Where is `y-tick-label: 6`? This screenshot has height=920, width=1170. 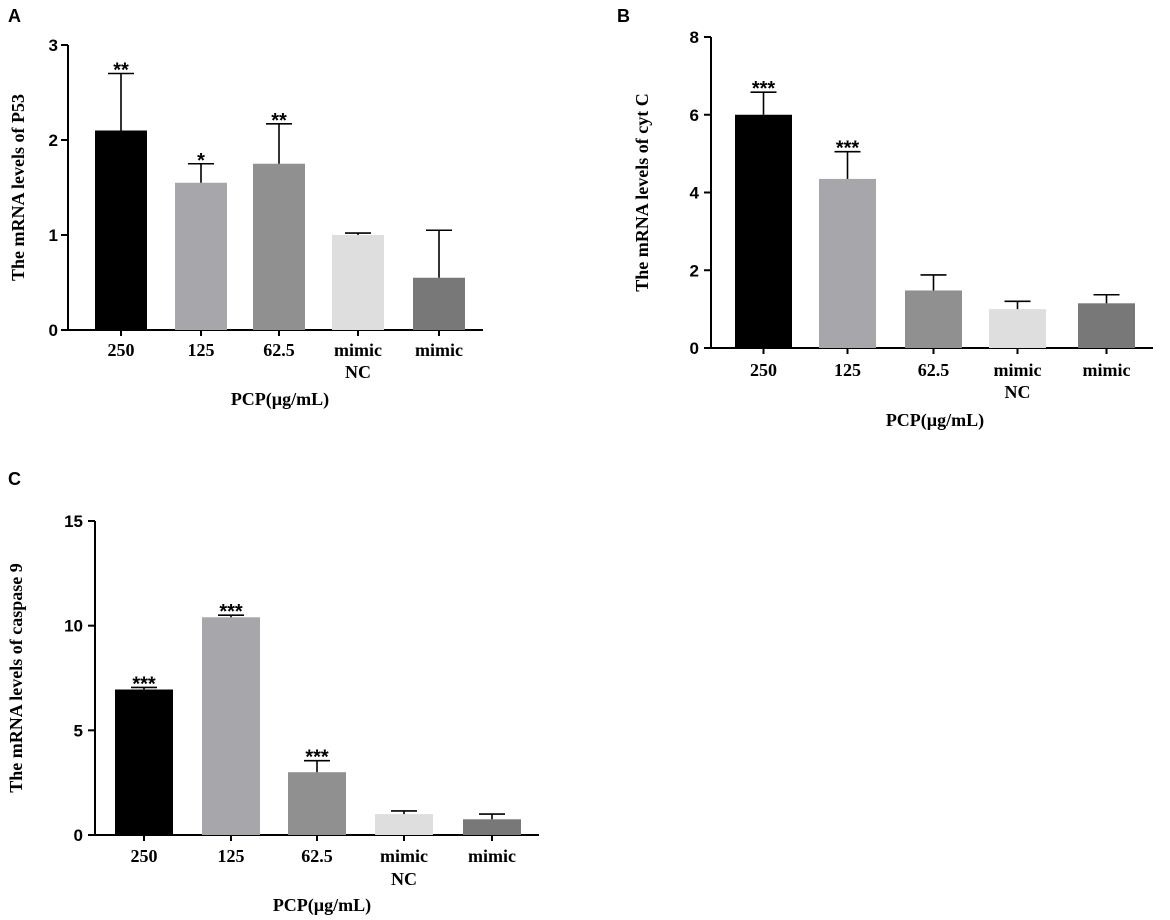 y-tick-label: 6 is located at coordinates (694, 115).